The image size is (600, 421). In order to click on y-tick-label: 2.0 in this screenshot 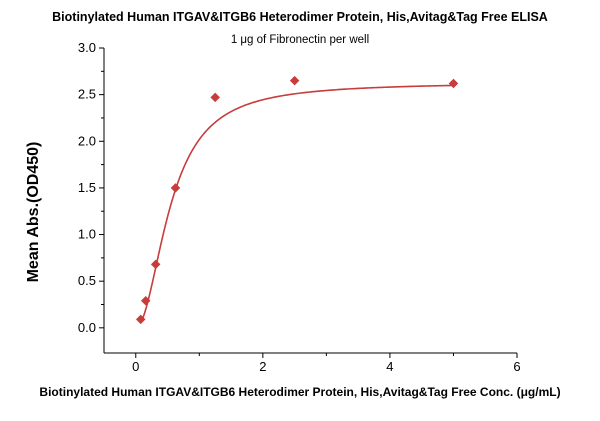, I will do `click(87, 140)`.